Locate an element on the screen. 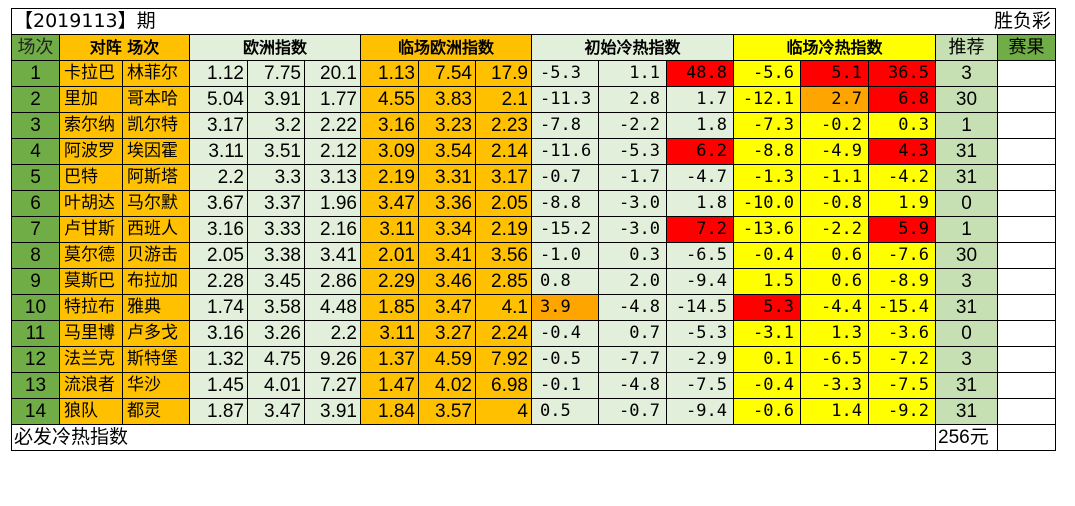 Image resolution: width=1075 pixels, height=506 pixels. euro-loss: 2.2 is located at coordinates (332, 333).